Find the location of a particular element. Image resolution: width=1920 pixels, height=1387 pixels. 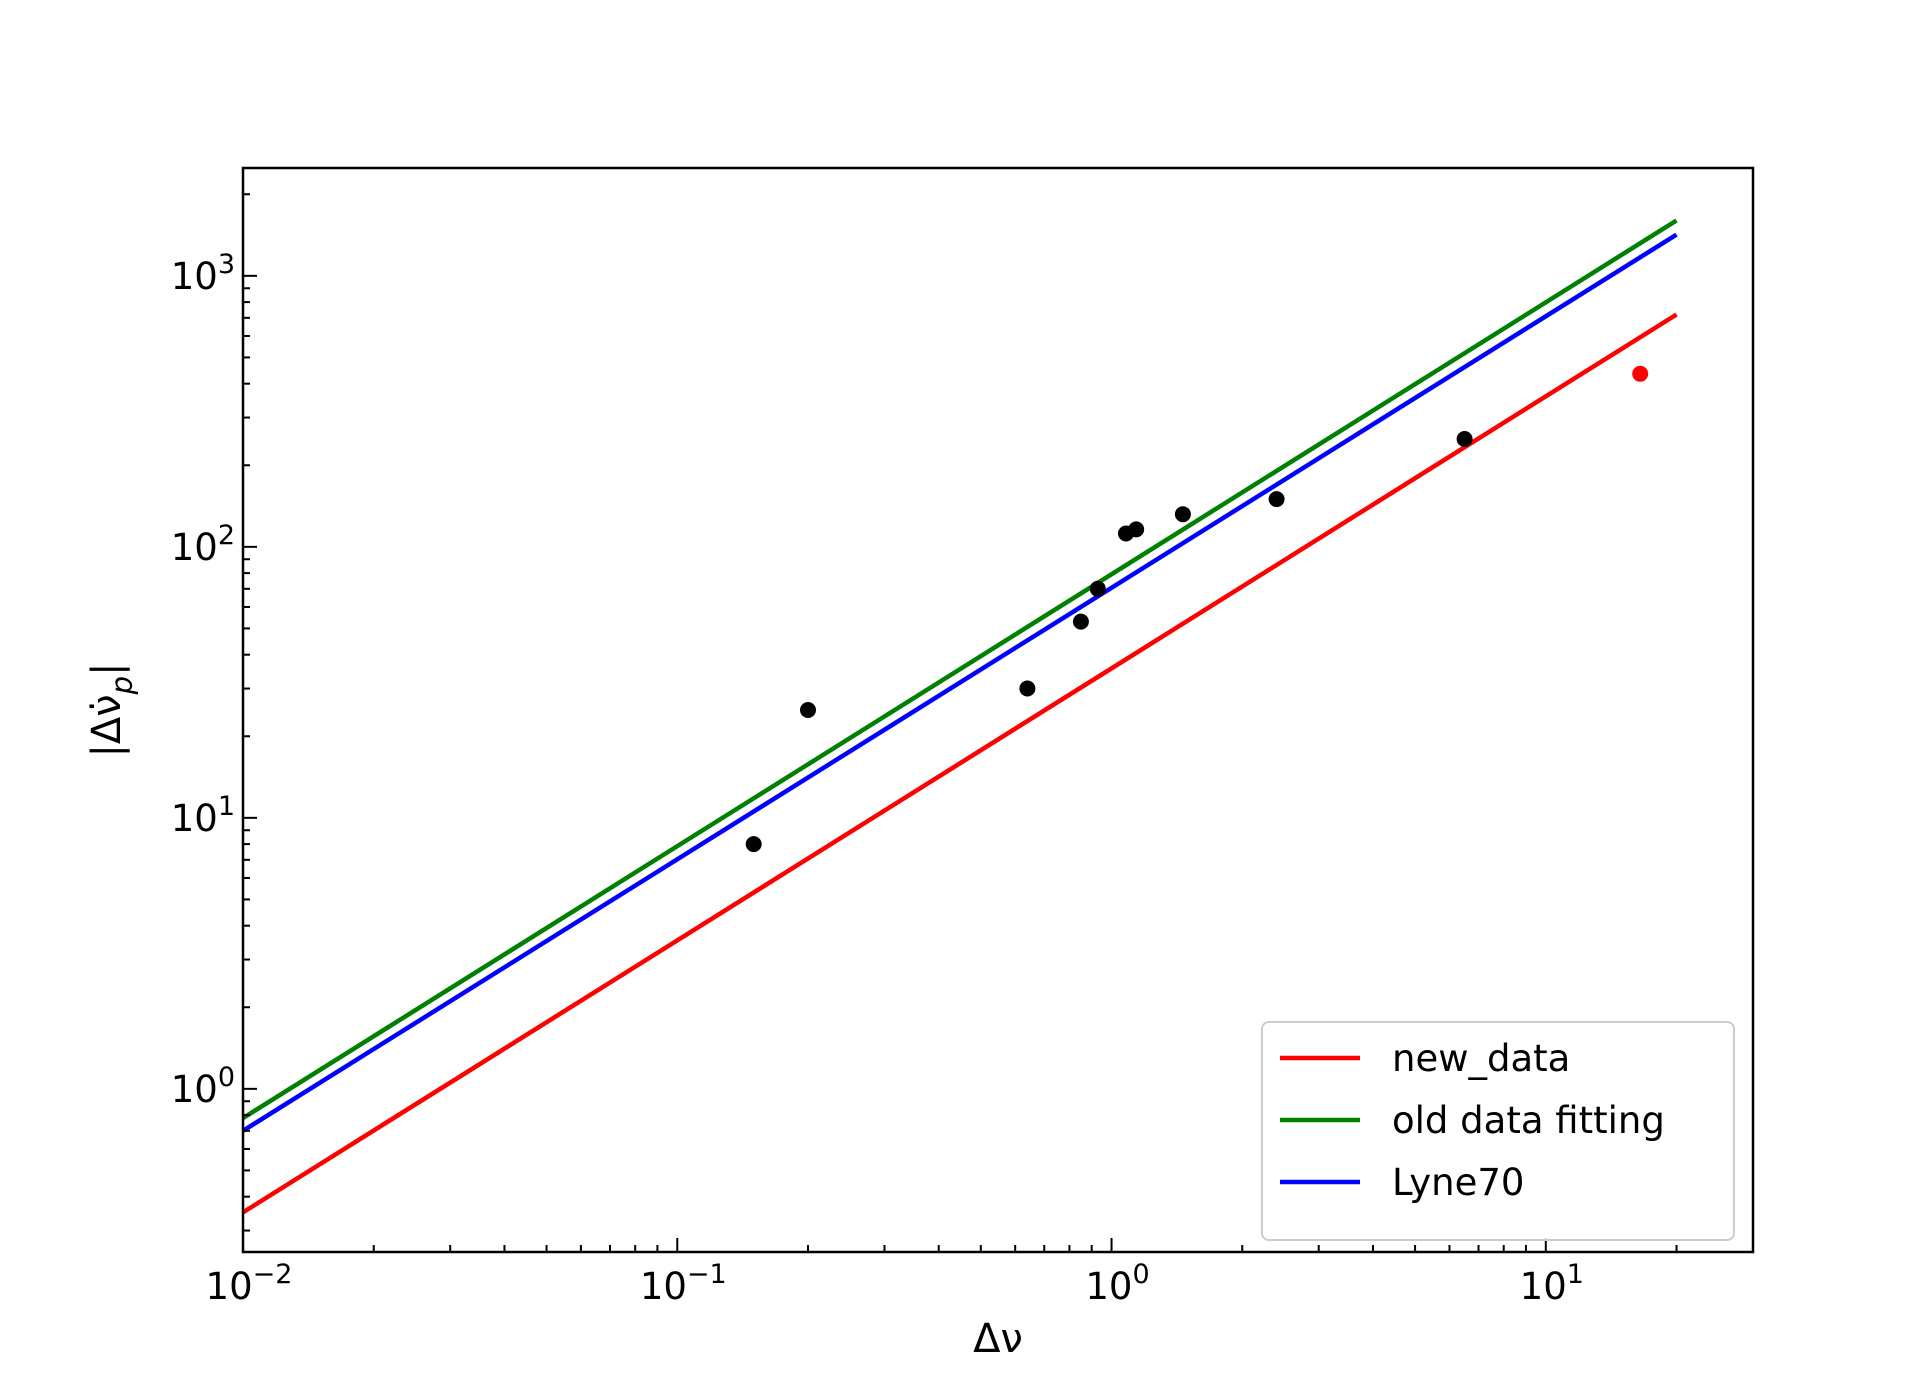

legend-label: new_data is located at coordinates (1481, 1058).